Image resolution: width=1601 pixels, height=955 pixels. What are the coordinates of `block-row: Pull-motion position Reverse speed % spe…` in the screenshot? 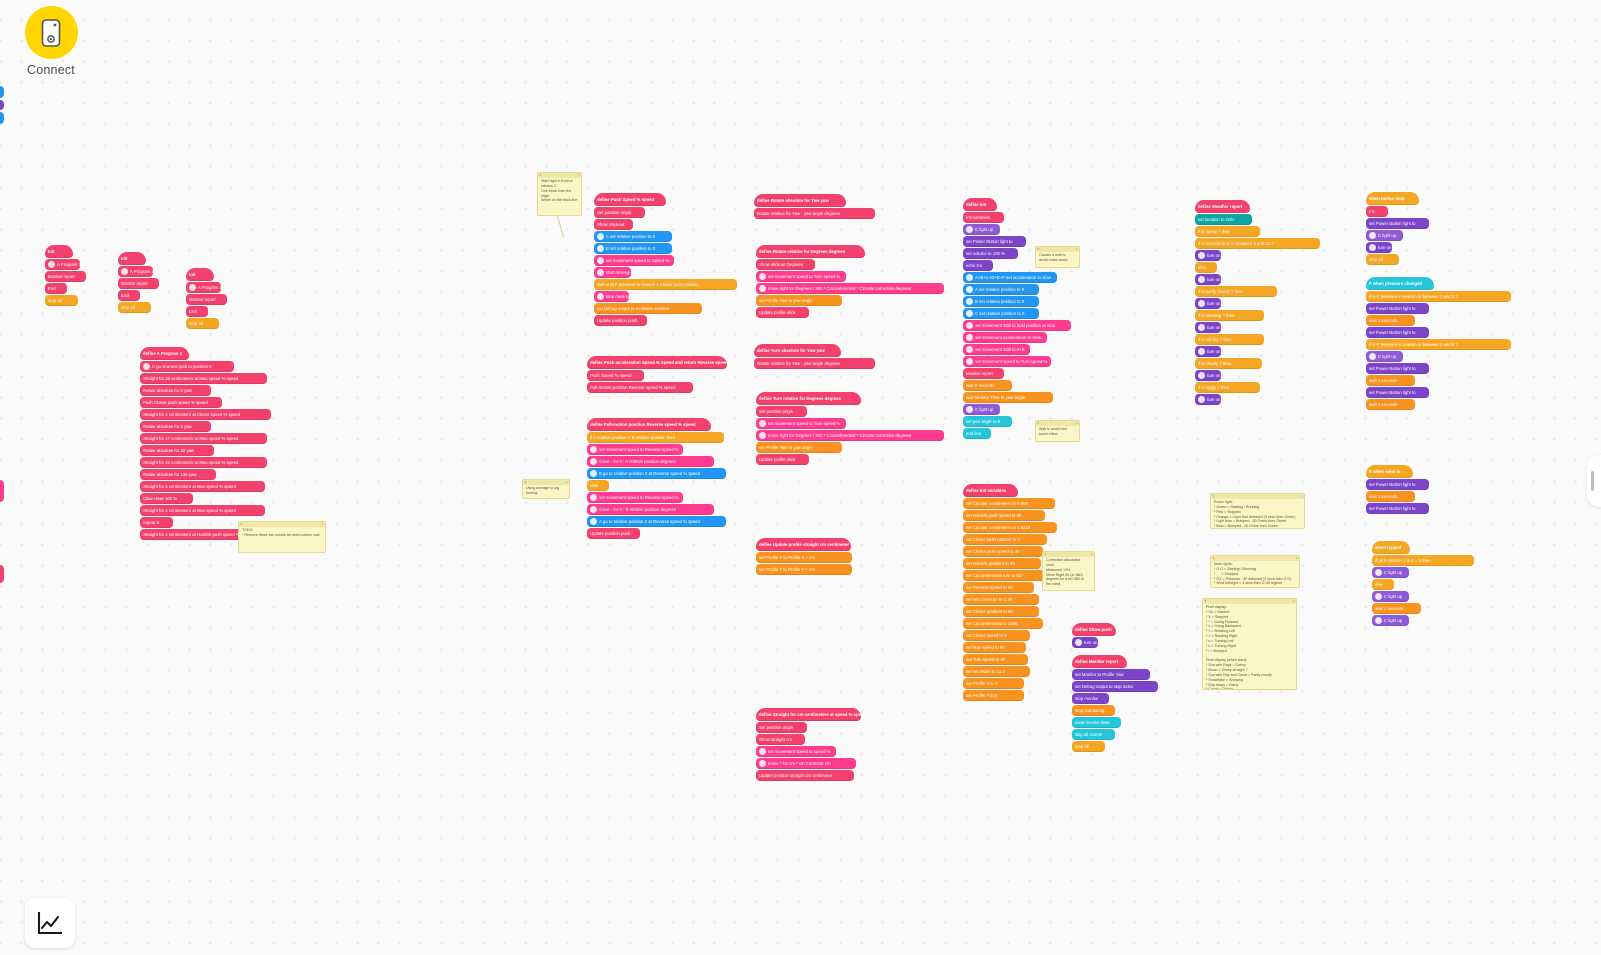 It's located at (640, 387).